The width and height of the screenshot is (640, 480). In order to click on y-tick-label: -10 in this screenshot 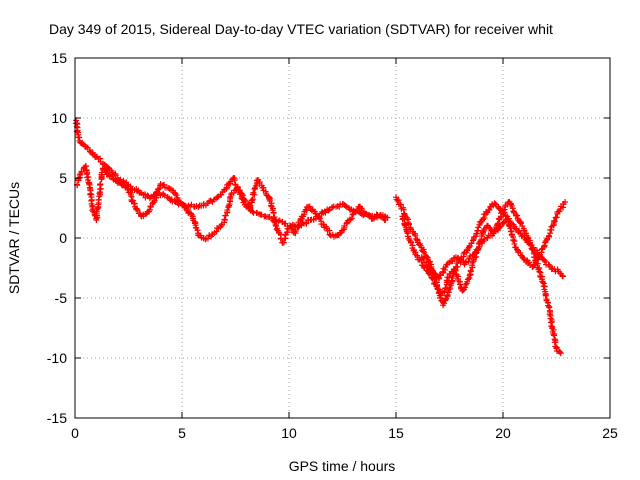, I will do `click(57, 358)`.